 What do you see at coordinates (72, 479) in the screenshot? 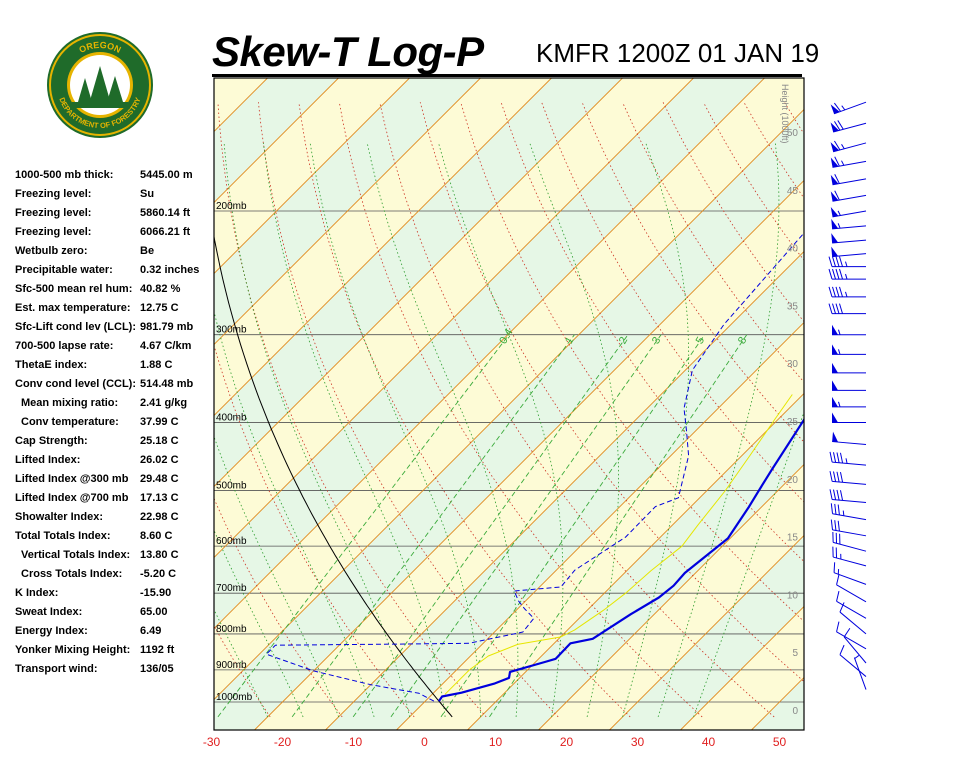
I see `index-label: Lifted Index @300 mb` at bounding box center [72, 479].